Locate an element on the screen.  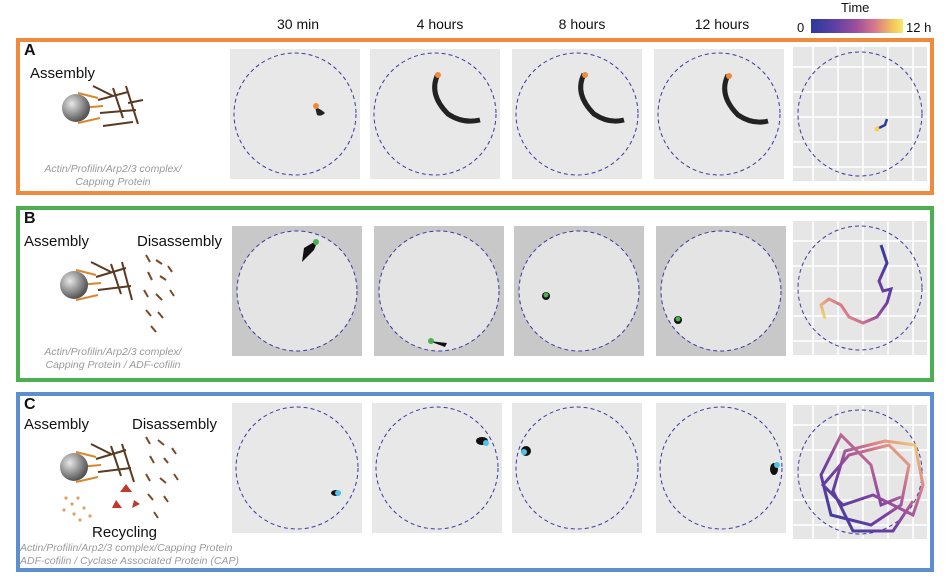
panel-a-trajectory is located at coordinates (860, 114).